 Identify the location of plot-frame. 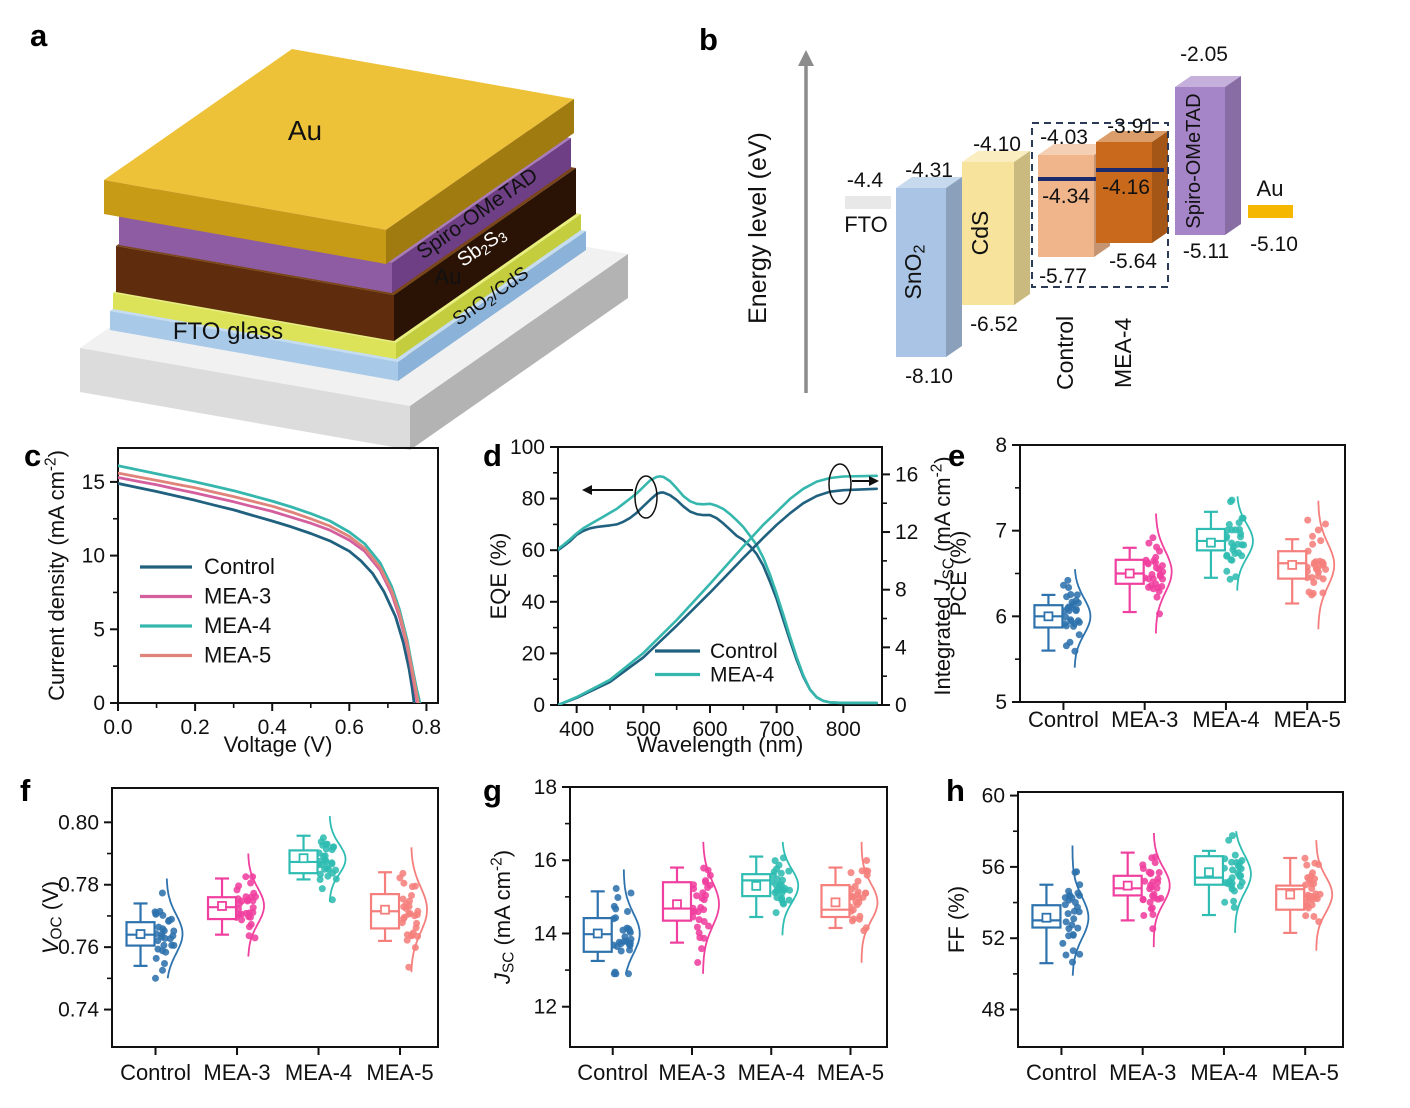
(1180, 919).